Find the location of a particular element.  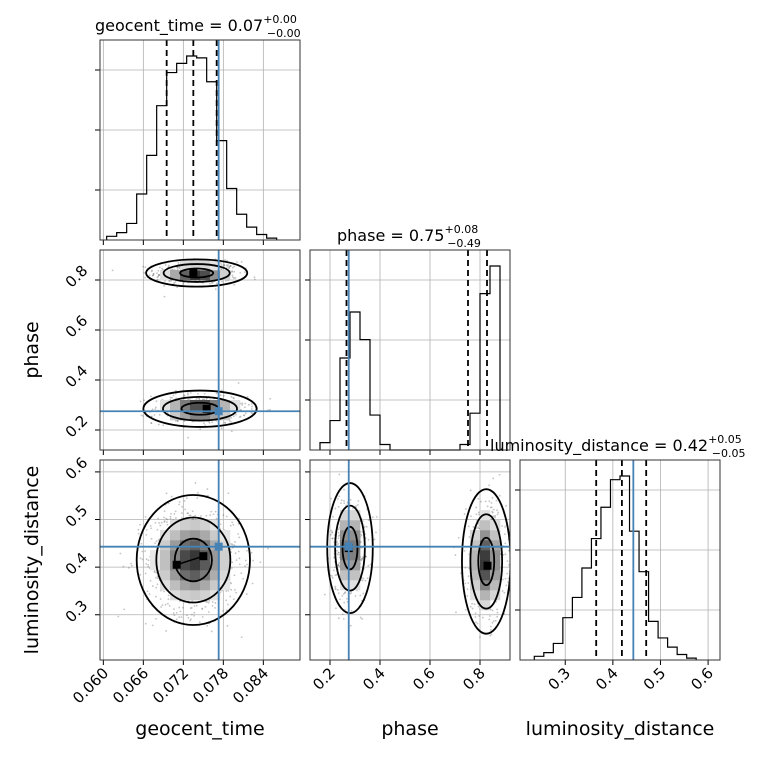

contour-line is located at coordinates (350, 548).